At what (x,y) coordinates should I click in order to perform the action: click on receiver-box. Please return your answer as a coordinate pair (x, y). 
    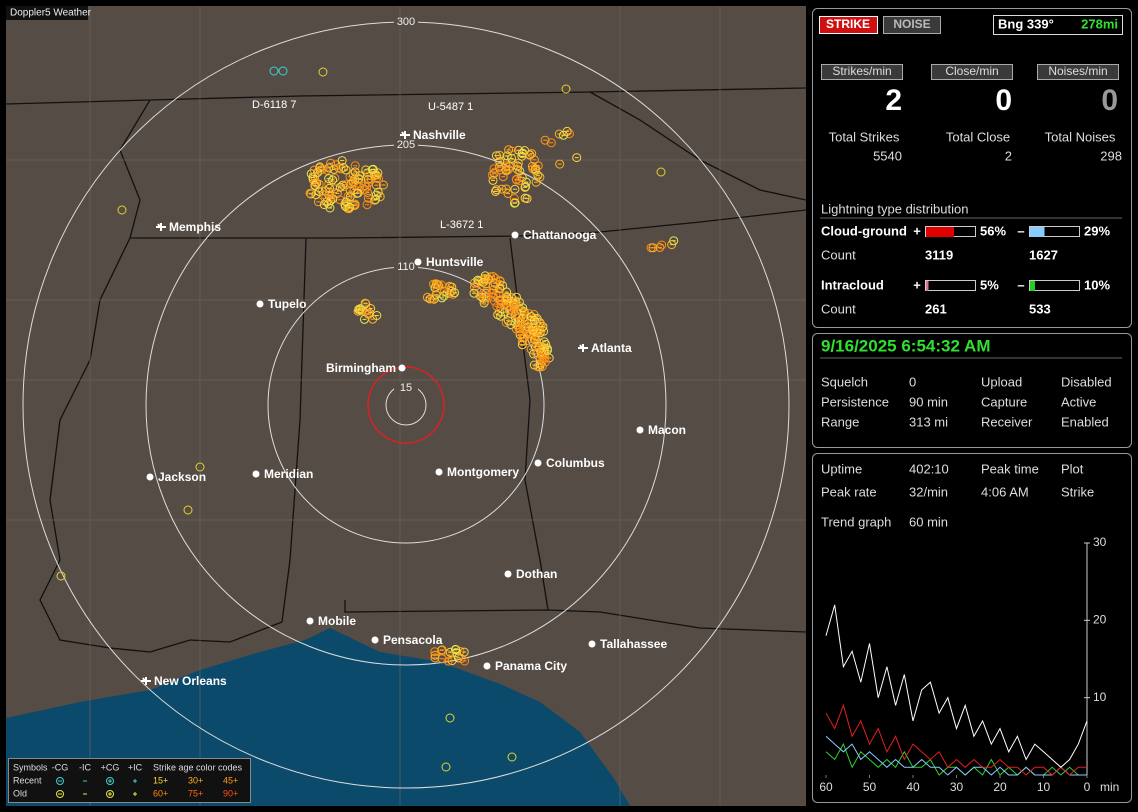
    Looking at the image, I should click on (972, 390).